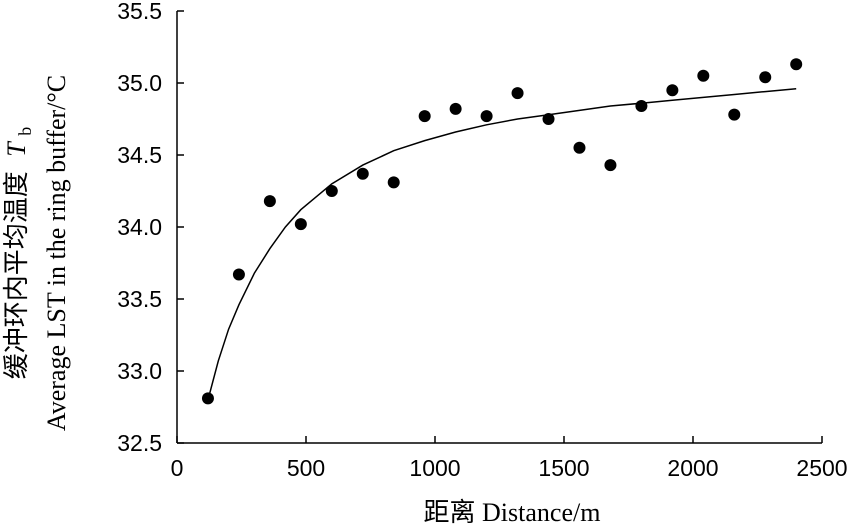  Describe the element at coordinates (821, 468) in the screenshot. I see `x-tick-label: 2500` at that location.